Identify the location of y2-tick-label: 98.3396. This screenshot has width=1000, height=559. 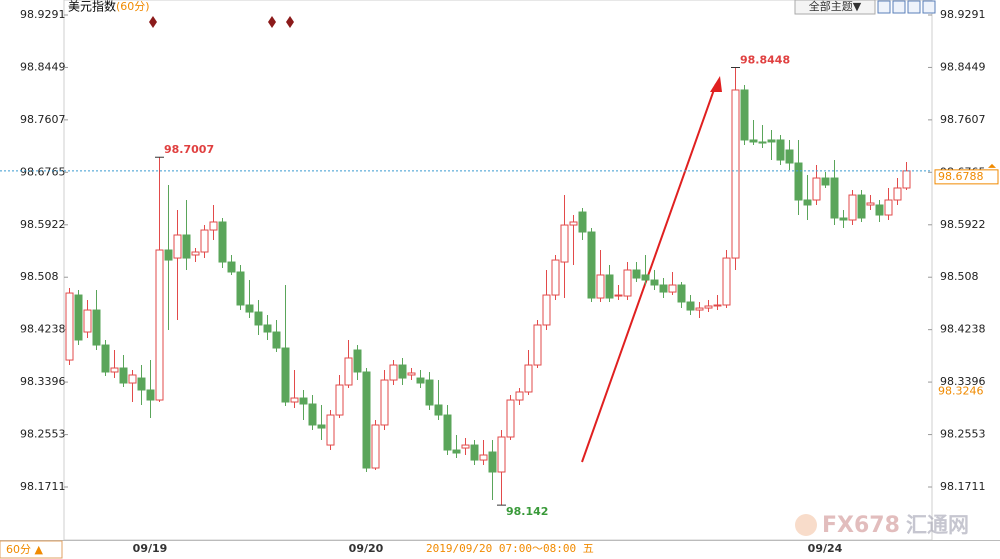
(963, 381).